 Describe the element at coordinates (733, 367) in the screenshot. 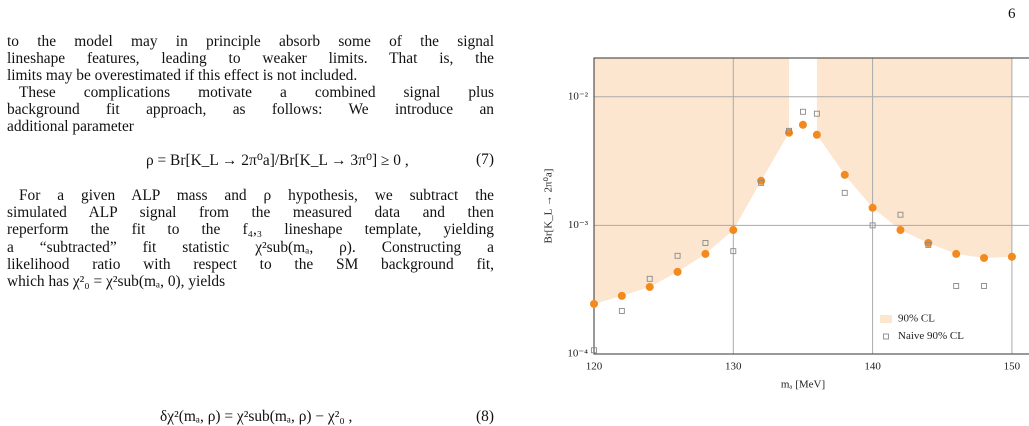

I see `x-tick-label: 130` at that location.